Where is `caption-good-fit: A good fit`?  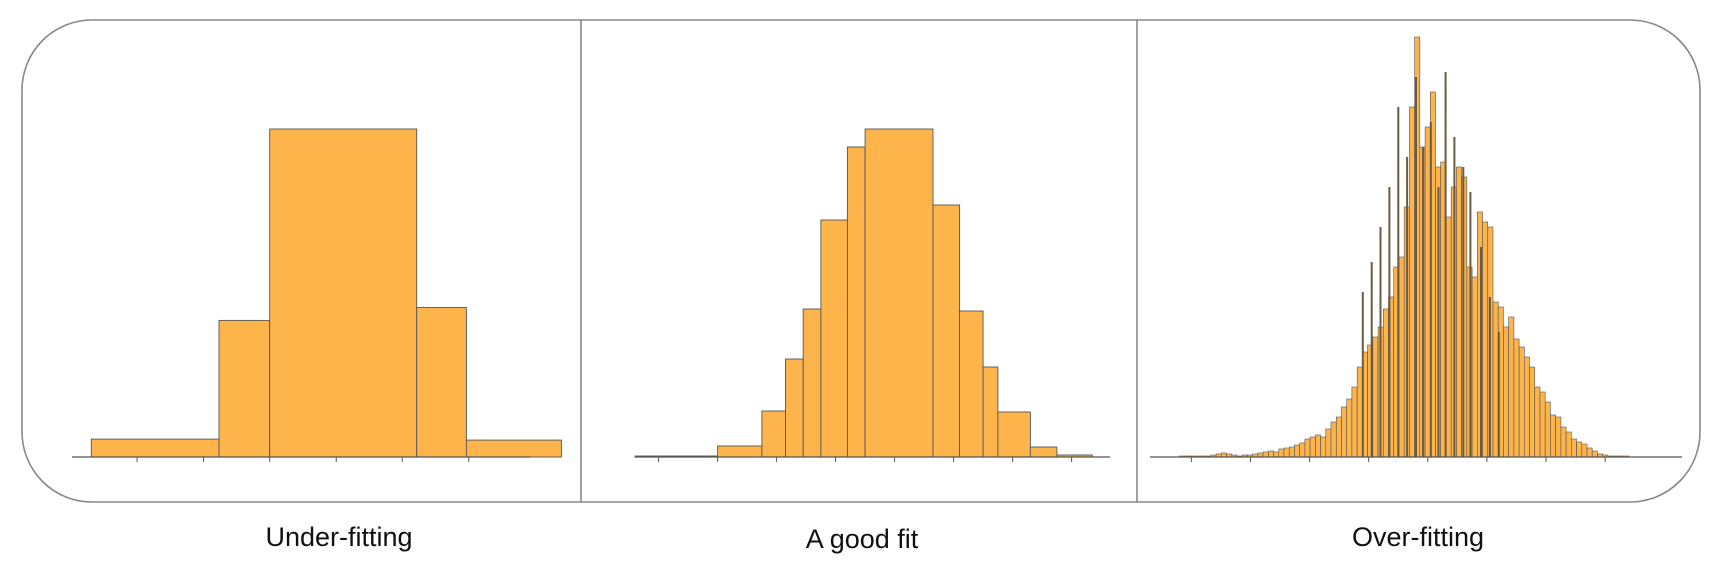
caption-good-fit: A good fit is located at coordinates (862, 539).